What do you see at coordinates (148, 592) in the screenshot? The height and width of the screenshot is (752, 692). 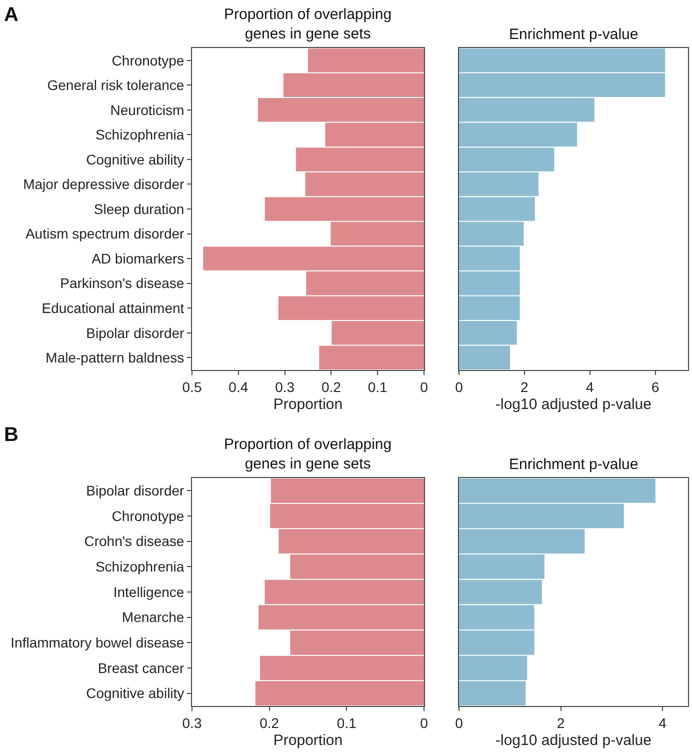 I see `y-tick-label: Intelligence` at bounding box center [148, 592].